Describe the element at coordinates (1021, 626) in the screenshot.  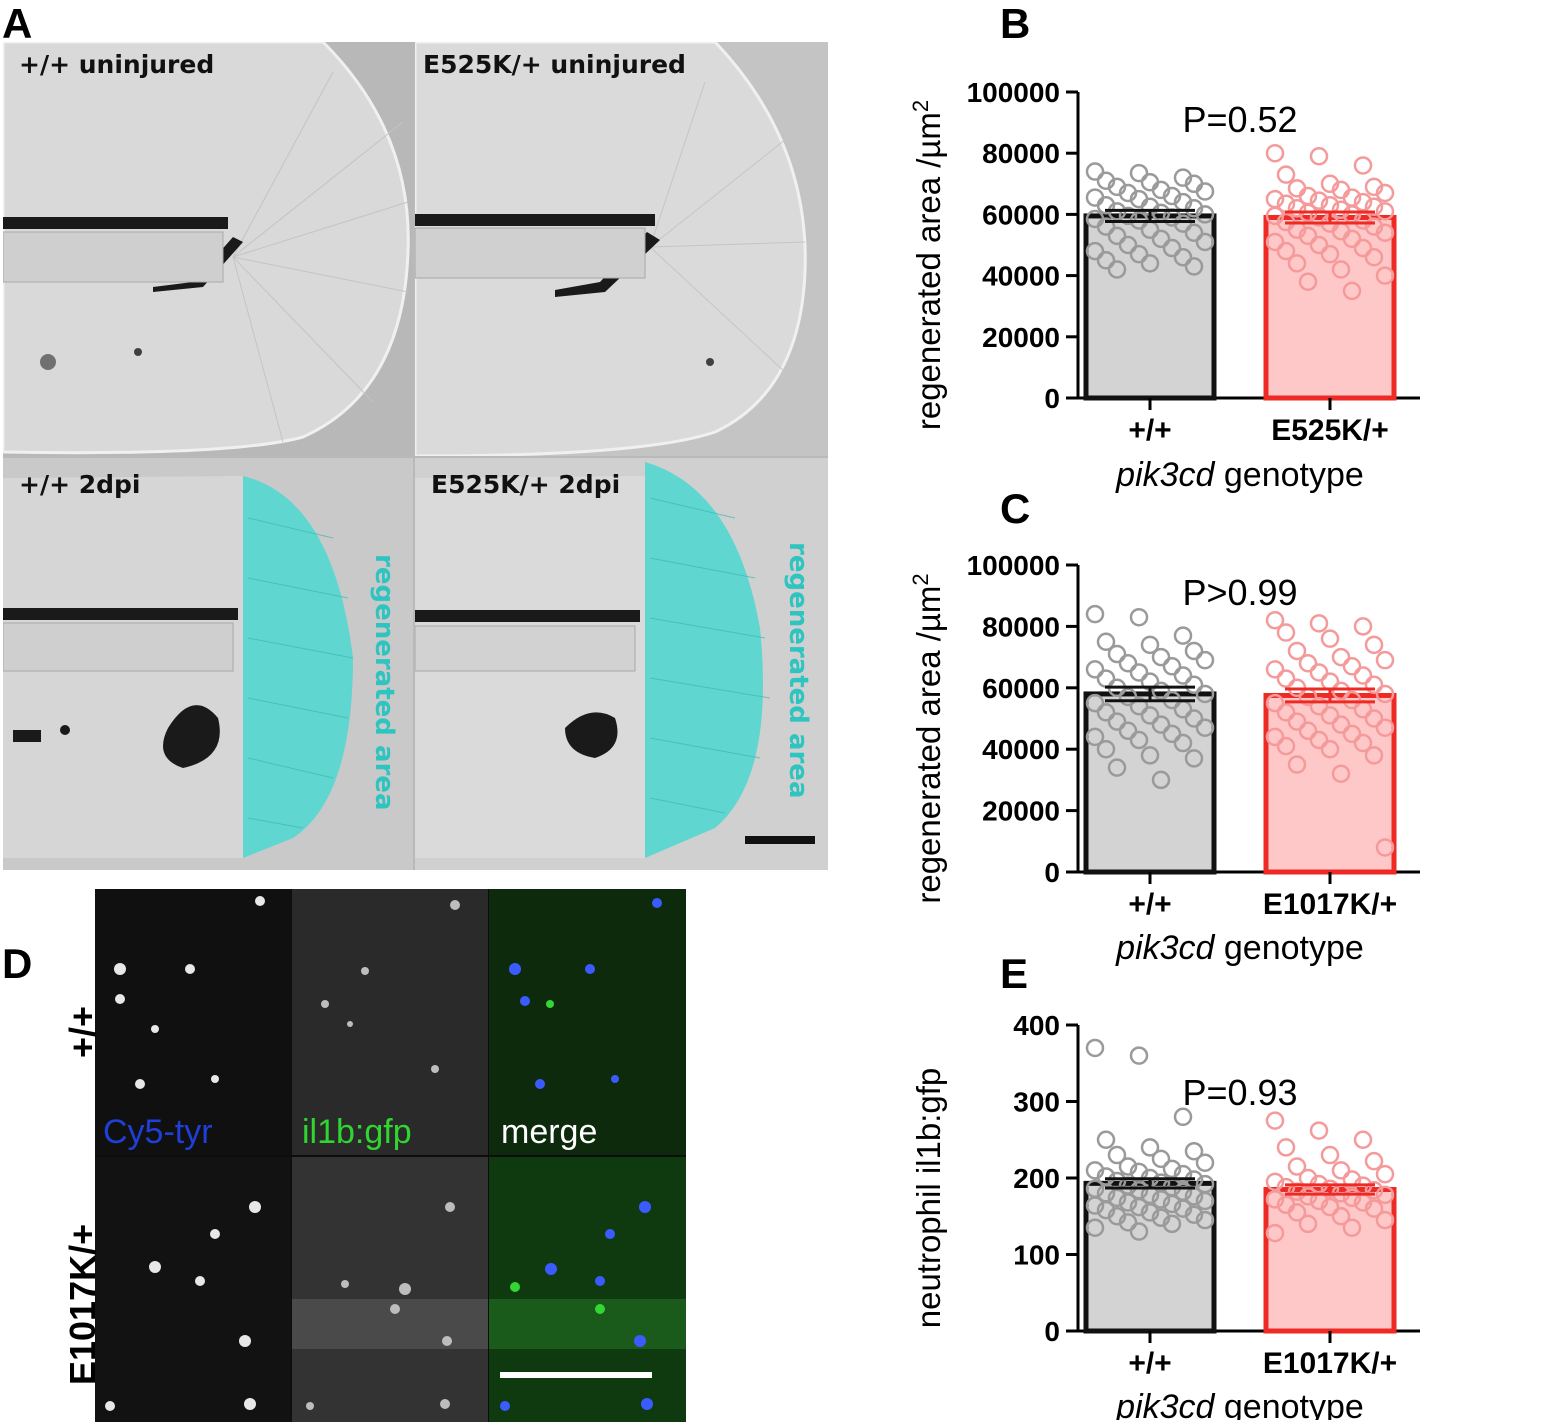
I see `y-tick-label: 80000` at that location.